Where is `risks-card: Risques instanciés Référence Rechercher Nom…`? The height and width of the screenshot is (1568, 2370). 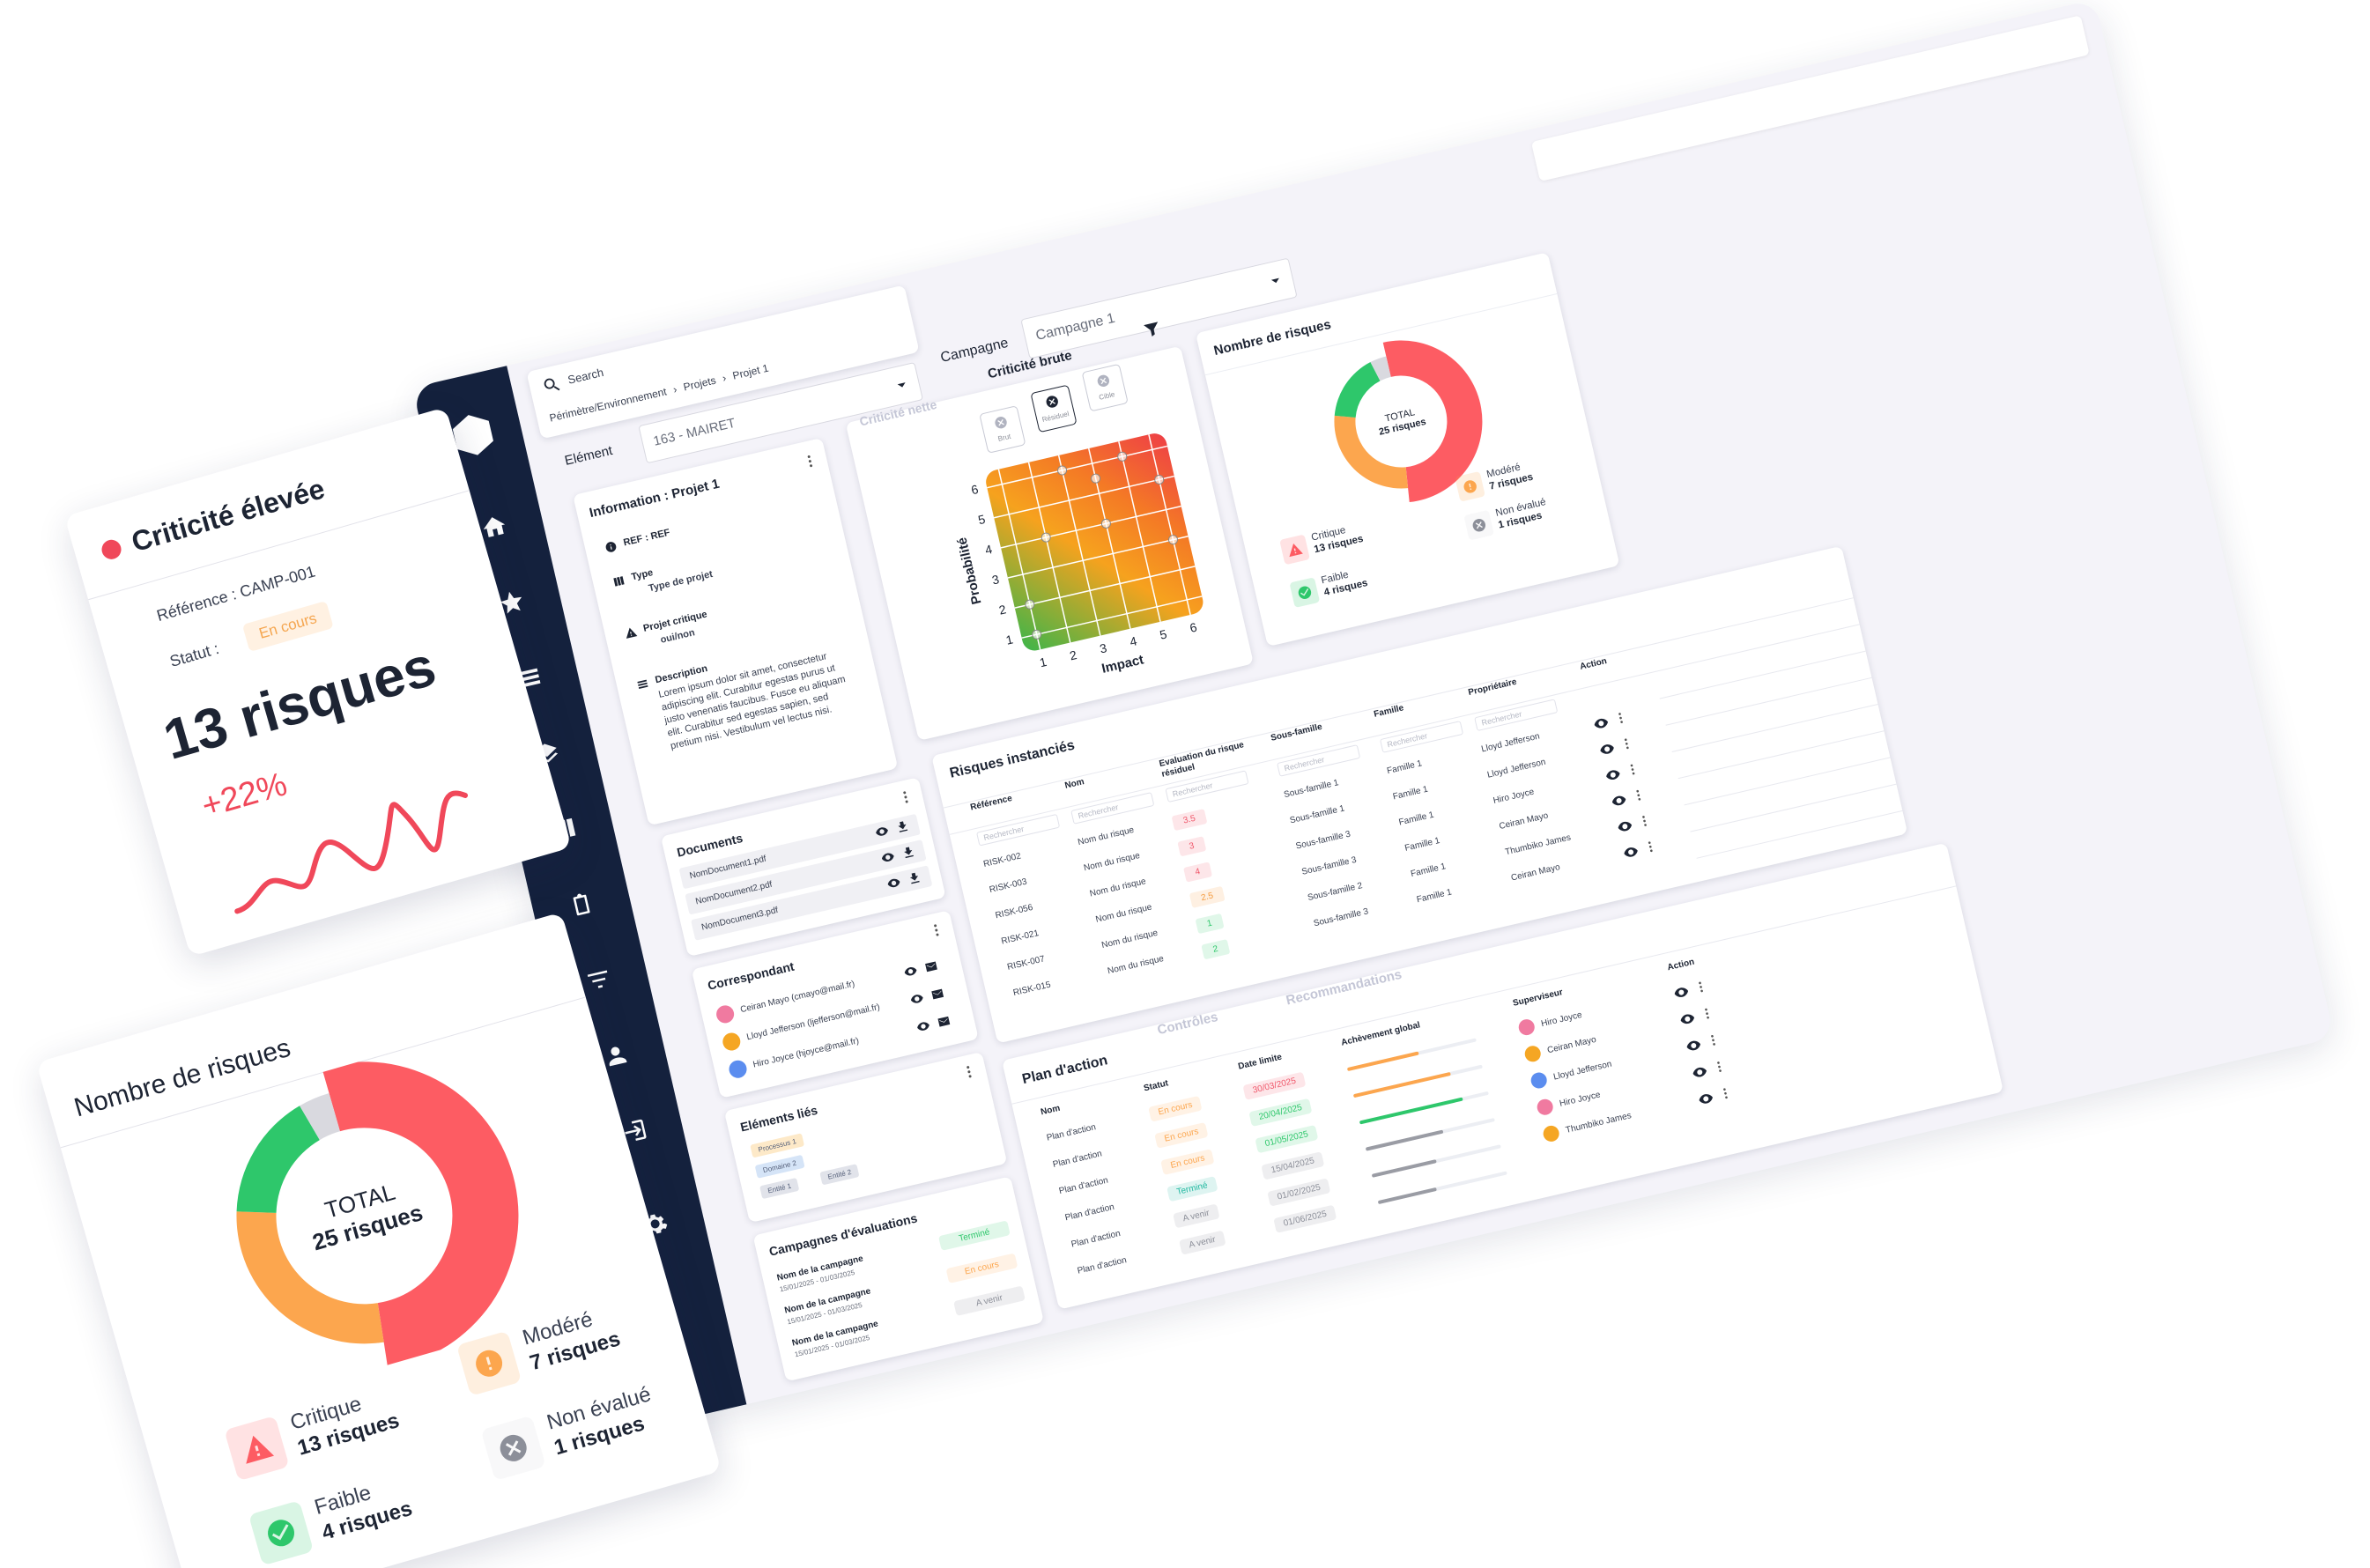
risks-card: Risques instanciés Référence Rechercher Nom… is located at coordinates (1419, 794).